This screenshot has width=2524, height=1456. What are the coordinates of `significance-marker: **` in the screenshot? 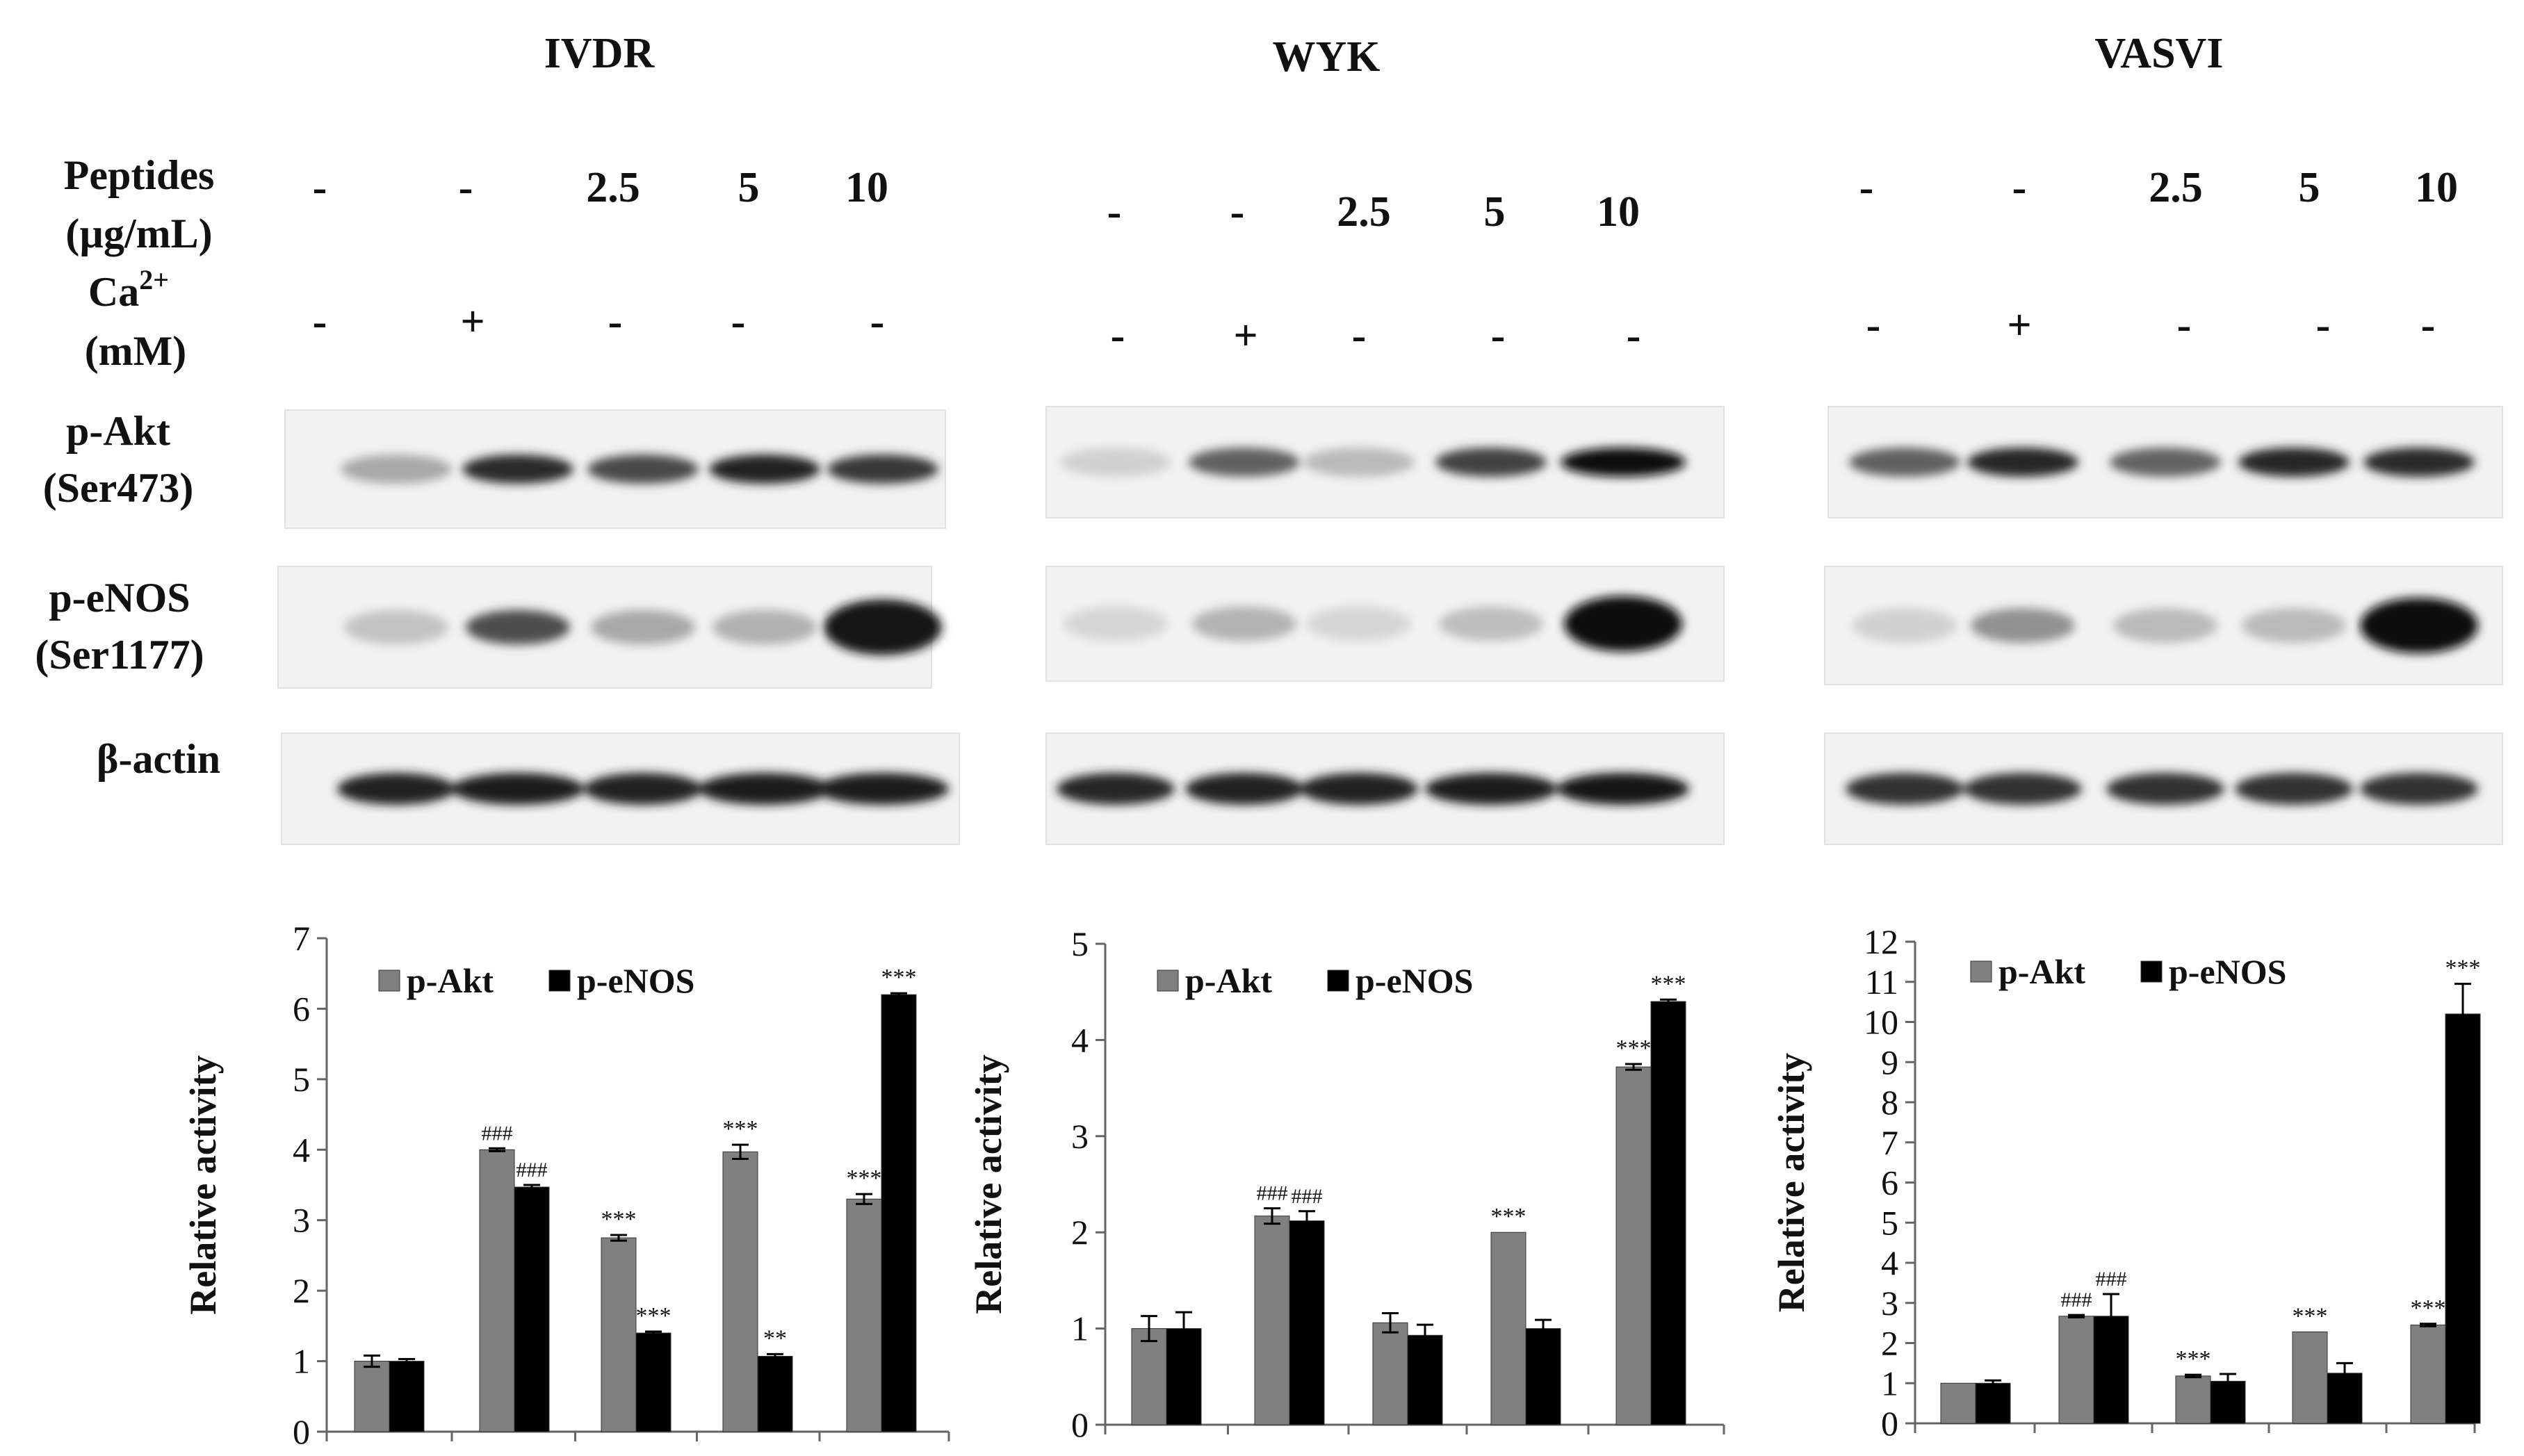 It's located at (775, 1338).